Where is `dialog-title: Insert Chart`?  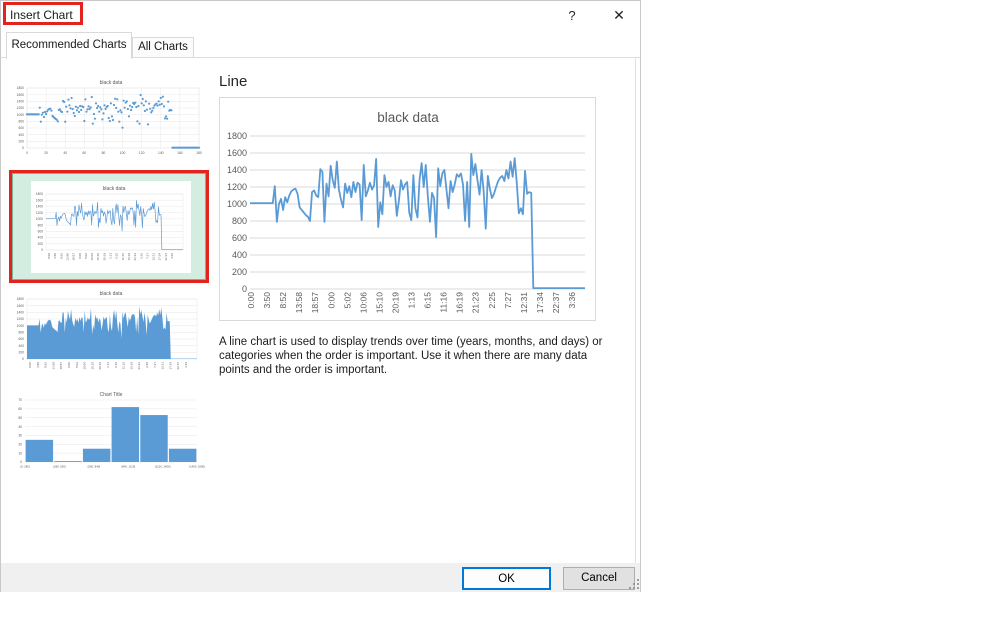
dialog-title: Insert Chart is located at coordinates (41, 15).